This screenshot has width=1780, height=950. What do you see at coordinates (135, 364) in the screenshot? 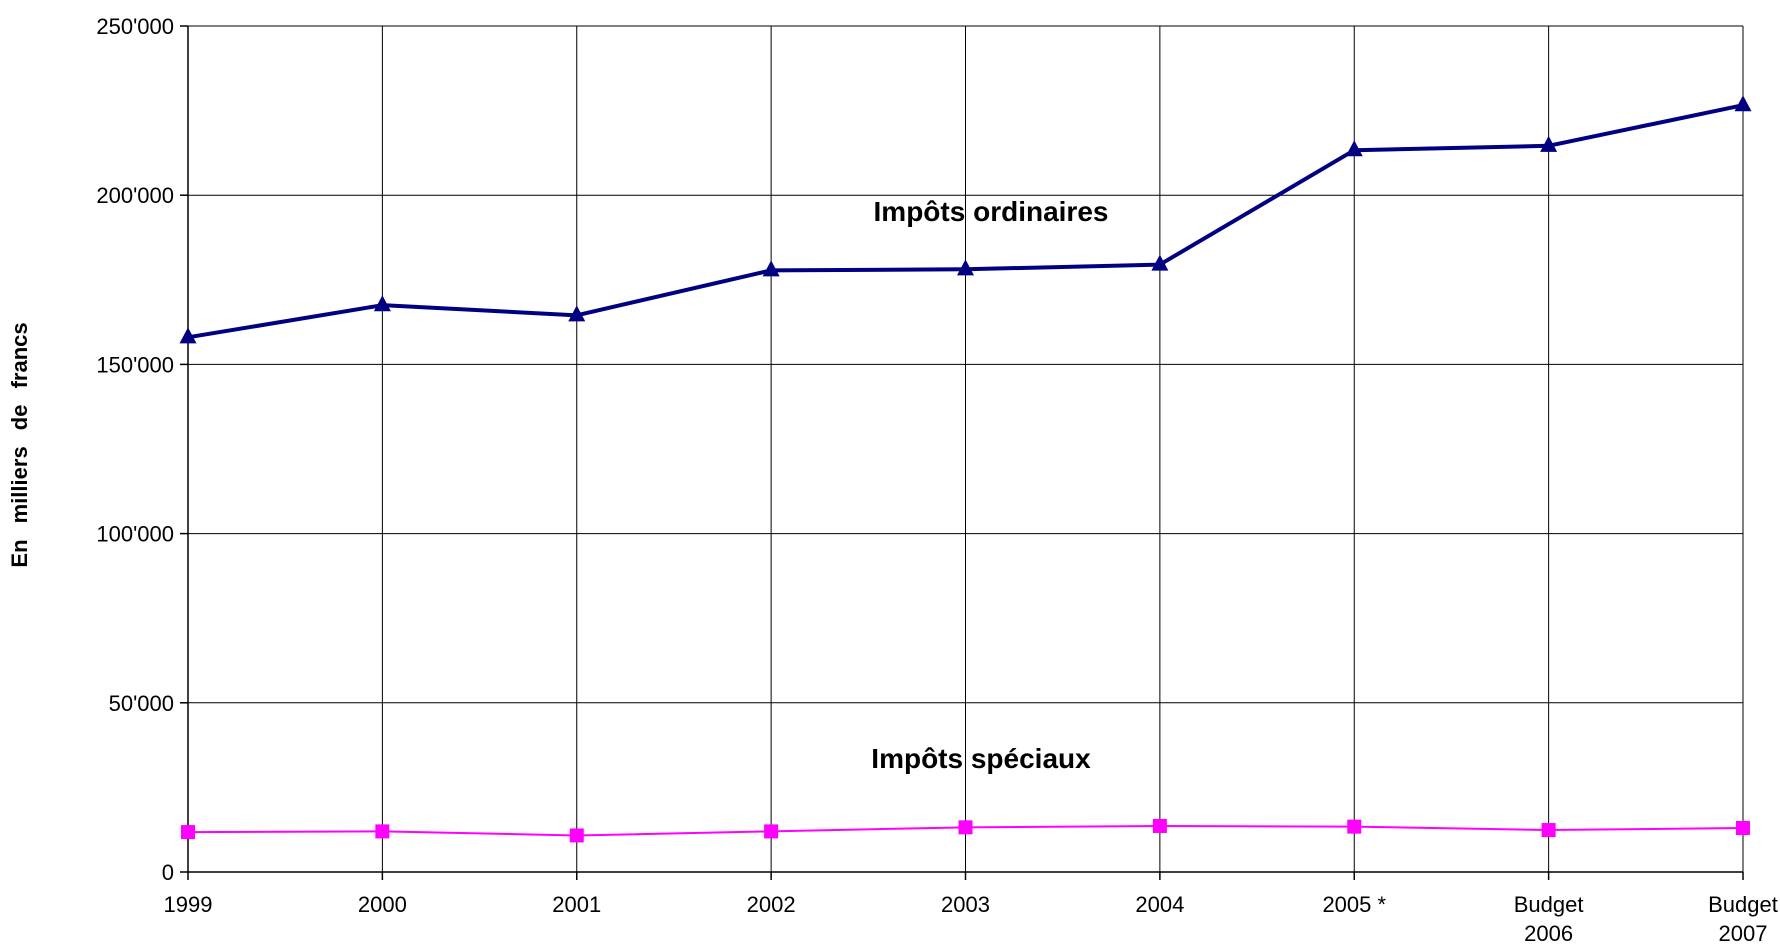
I see `y-tick-label: 150'000` at bounding box center [135, 364].